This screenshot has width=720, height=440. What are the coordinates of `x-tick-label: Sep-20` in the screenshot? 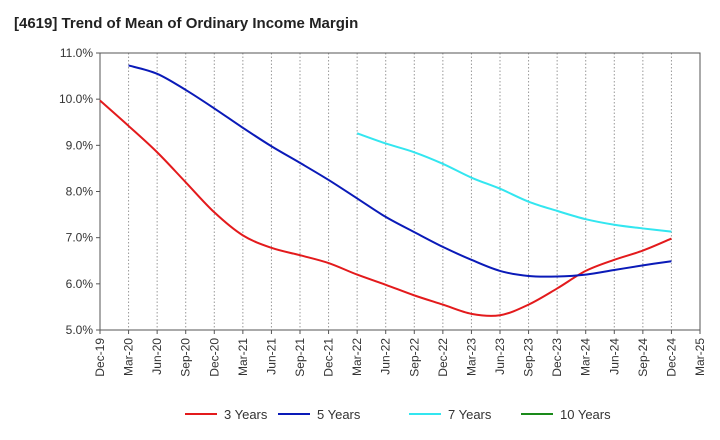 It's located at (186, 357).